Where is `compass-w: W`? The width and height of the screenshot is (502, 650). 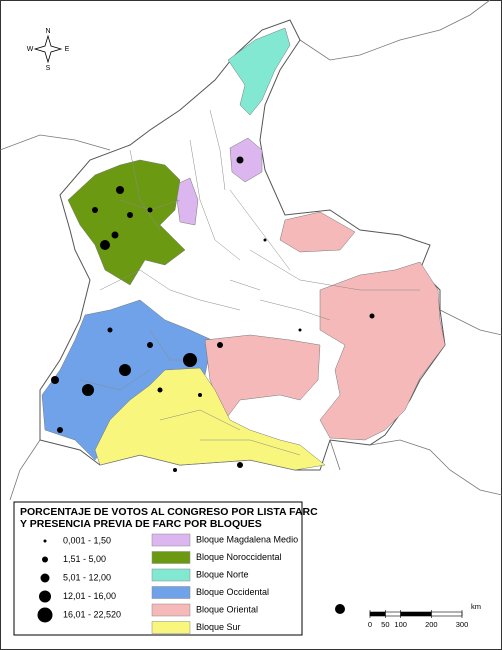 compass-w: W is located at coordinates (30, 49).